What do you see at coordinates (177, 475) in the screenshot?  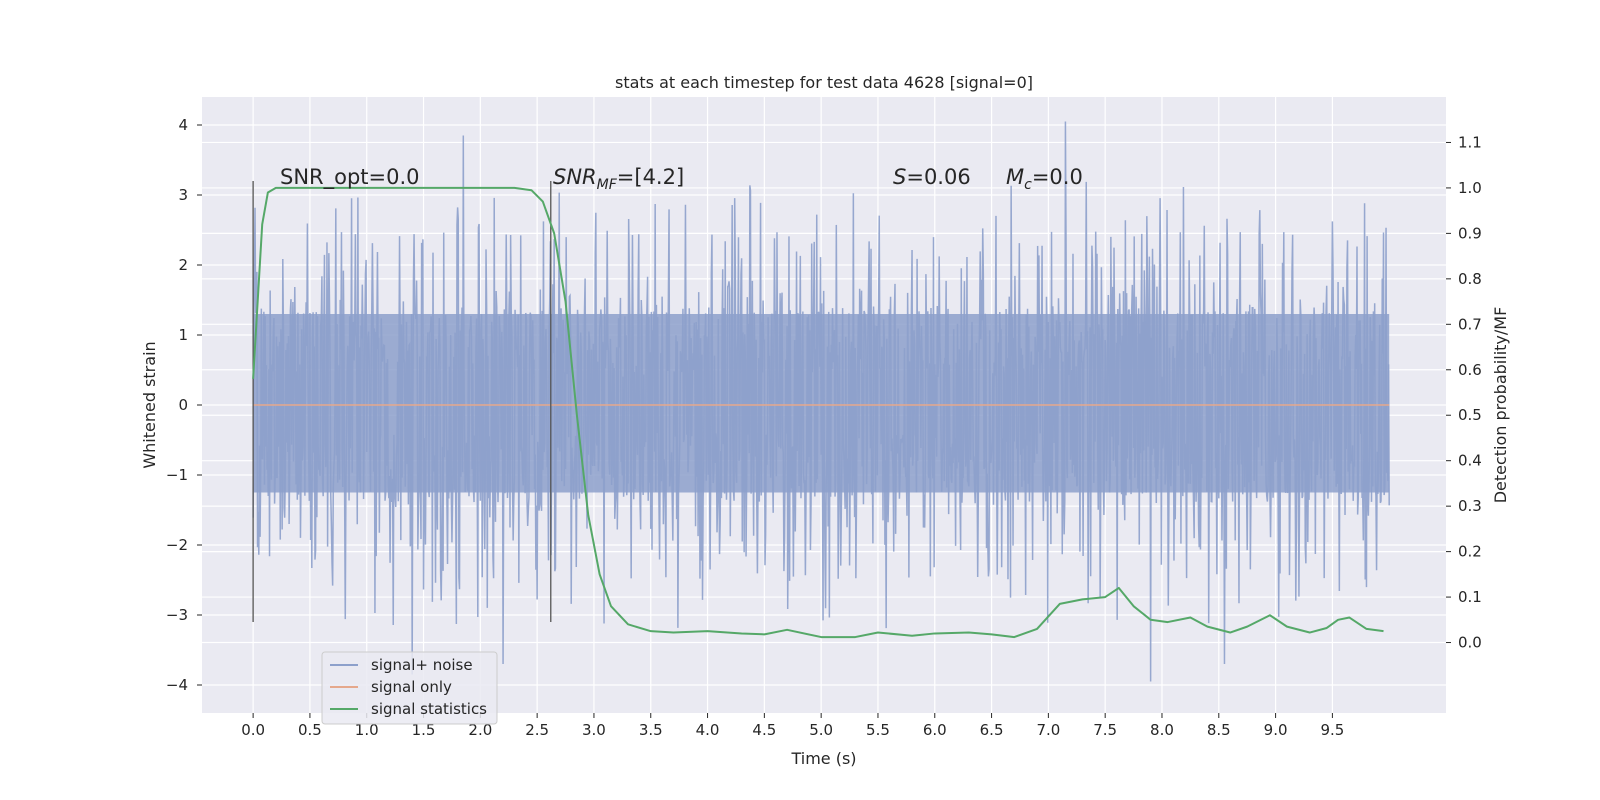 I see `y-tick-label: −1` at bounding box center [177, 475].